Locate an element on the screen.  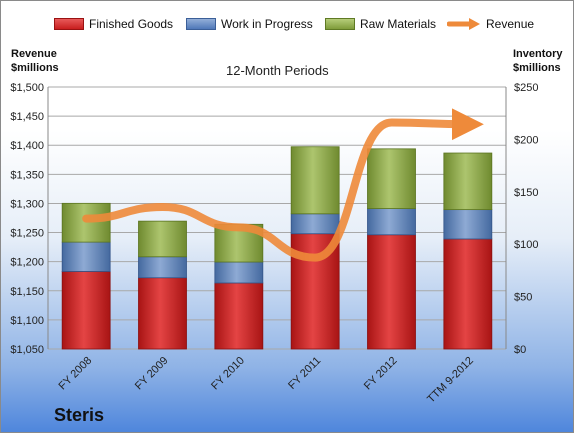
right-tick-label: $100 is located at coordinates (526, 245).